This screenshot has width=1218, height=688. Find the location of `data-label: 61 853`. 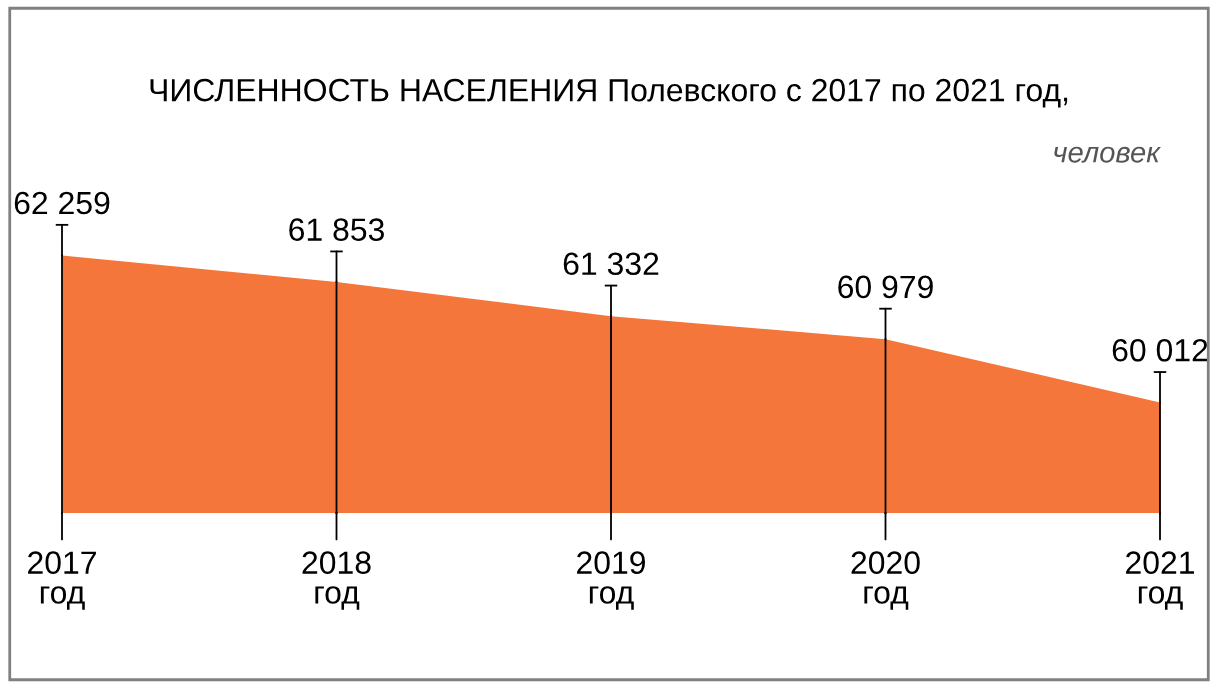

data-label: 61 853 is located at coordinates (336, 229).